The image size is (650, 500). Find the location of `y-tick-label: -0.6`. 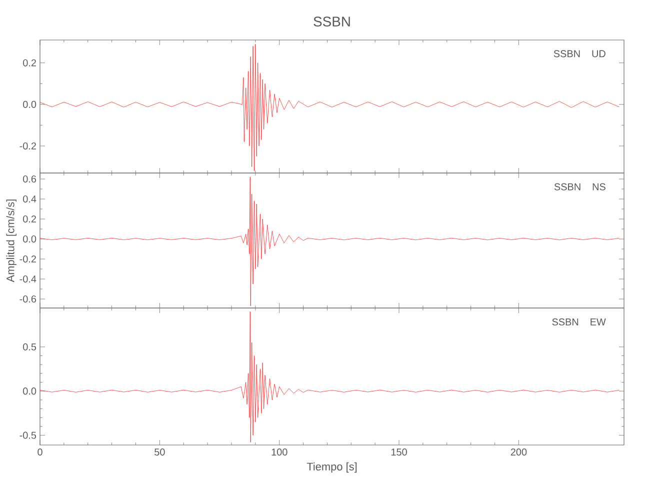

y-tick-label: -0.6 is located at coordinates (28, 299).